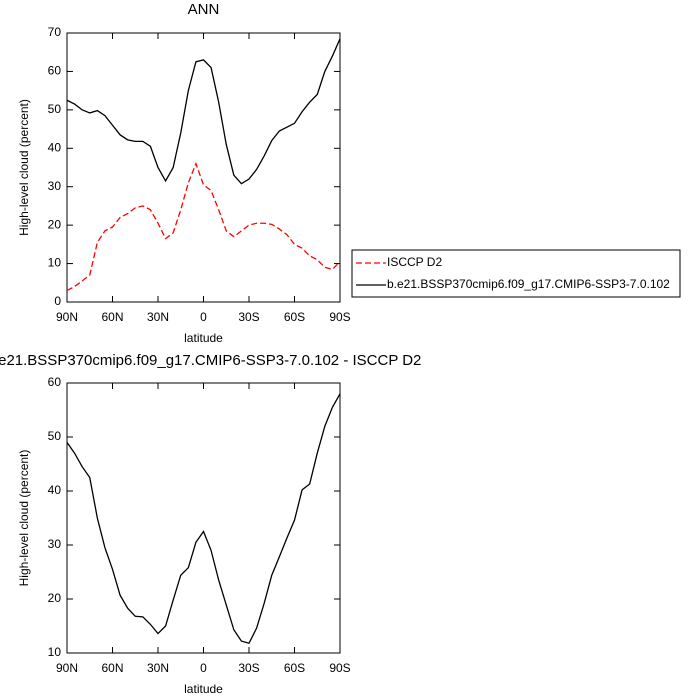 The image size is (700, 700). I want to click on y-tick-label: 0, so click(57, 301).